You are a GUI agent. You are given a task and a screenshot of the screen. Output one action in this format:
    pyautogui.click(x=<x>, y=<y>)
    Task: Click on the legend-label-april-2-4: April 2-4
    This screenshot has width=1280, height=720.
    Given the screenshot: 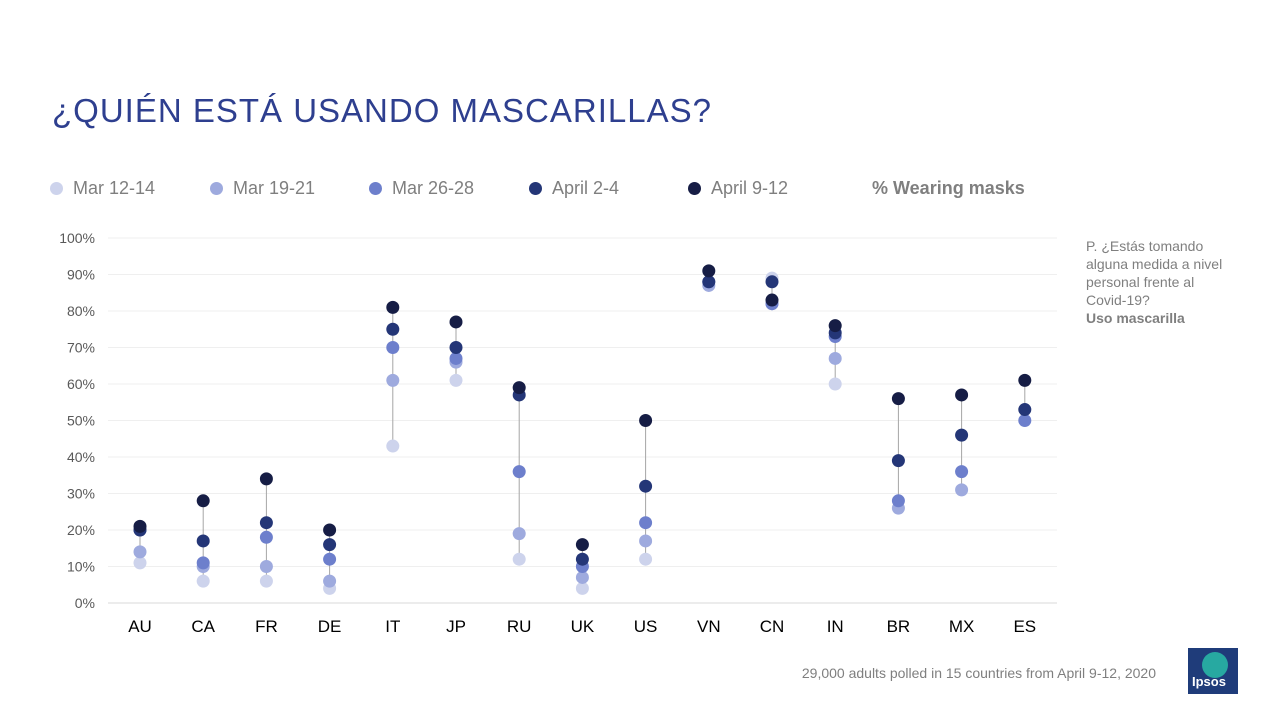 What is the action you would take?
    pyautogui.click(x=586, y=188)
    